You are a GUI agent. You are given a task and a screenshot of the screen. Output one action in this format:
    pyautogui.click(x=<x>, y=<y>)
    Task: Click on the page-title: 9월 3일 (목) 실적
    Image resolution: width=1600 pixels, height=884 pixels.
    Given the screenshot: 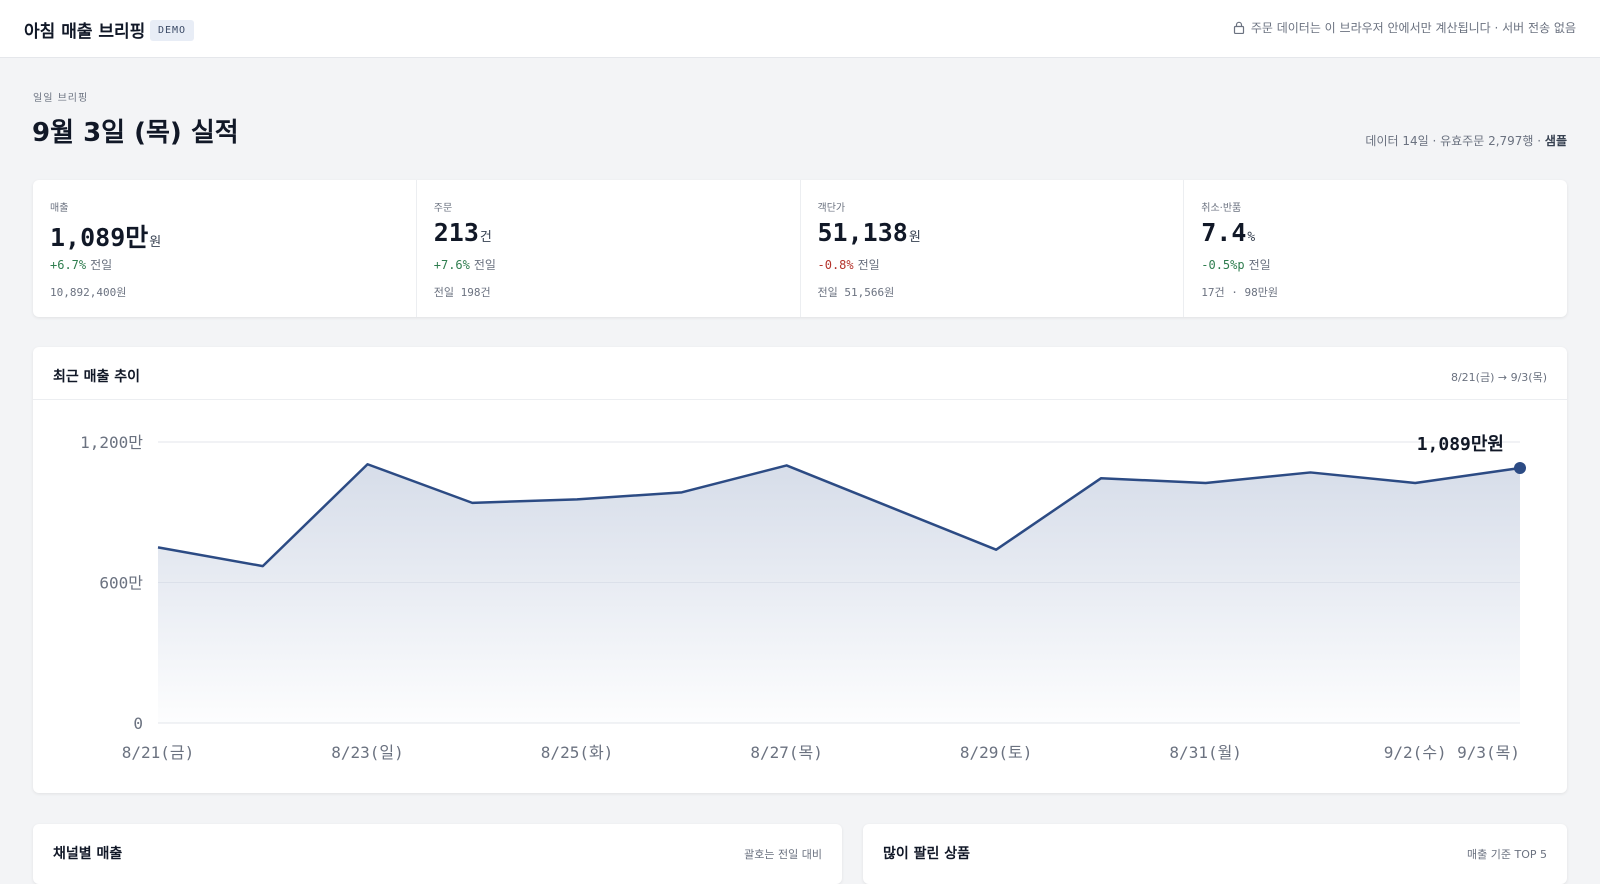 What is the action you would take?
    pyautogui.click(x=135, y=133)
    